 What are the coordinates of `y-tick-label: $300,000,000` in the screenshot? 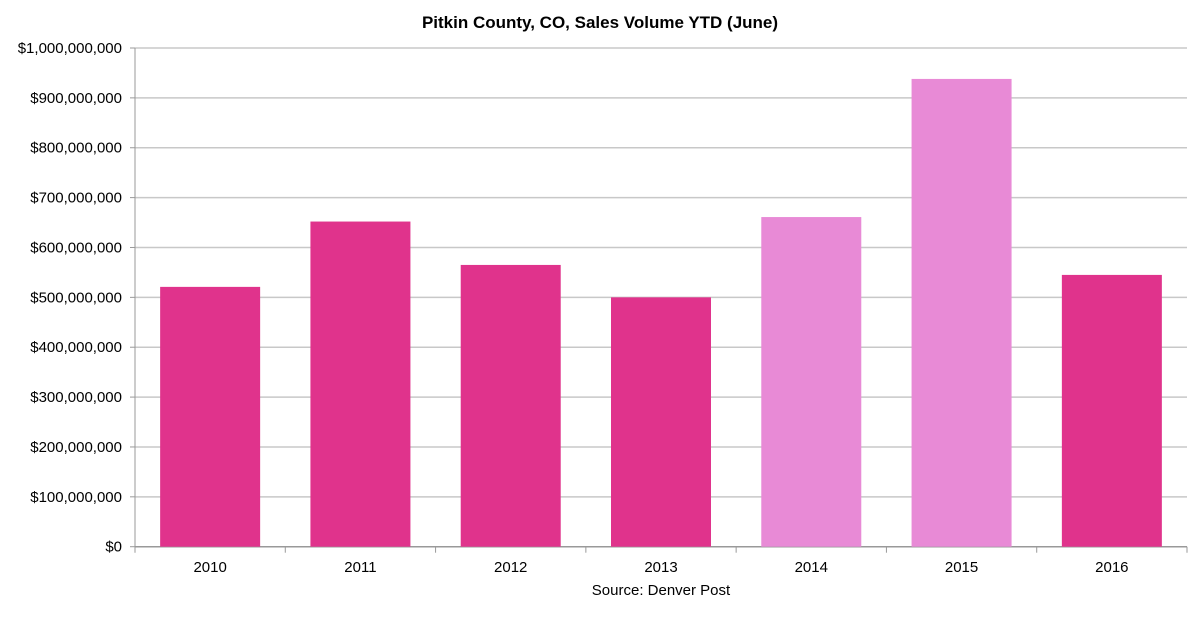 It's located at (76, 397).